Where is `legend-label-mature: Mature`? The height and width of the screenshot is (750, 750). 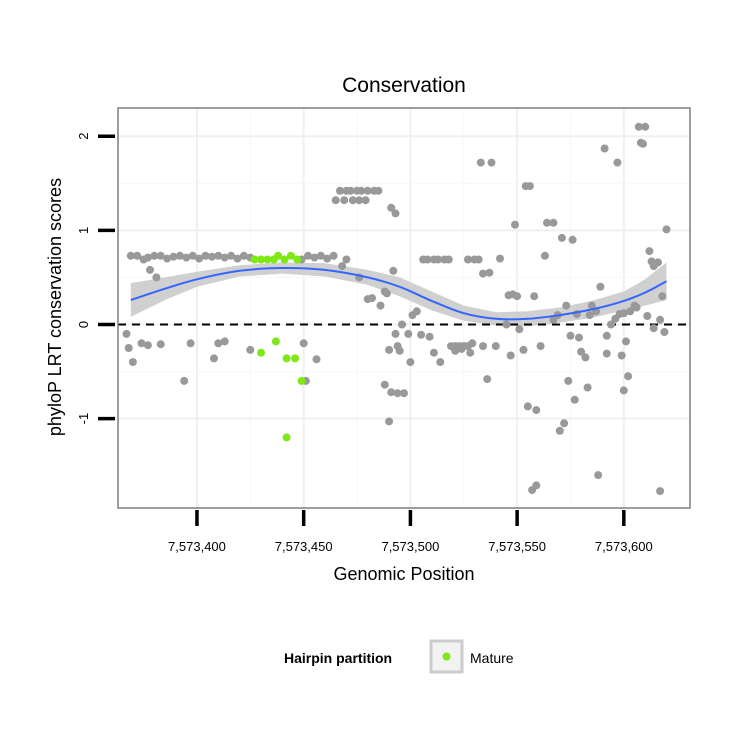
legend-label-mature: Mature is located at coordinates (492, 658).